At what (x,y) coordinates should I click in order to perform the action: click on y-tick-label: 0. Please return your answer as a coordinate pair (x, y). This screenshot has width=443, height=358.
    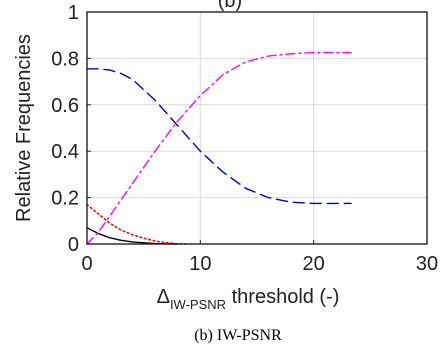
    Looking at the image, I should click on (73, 245).